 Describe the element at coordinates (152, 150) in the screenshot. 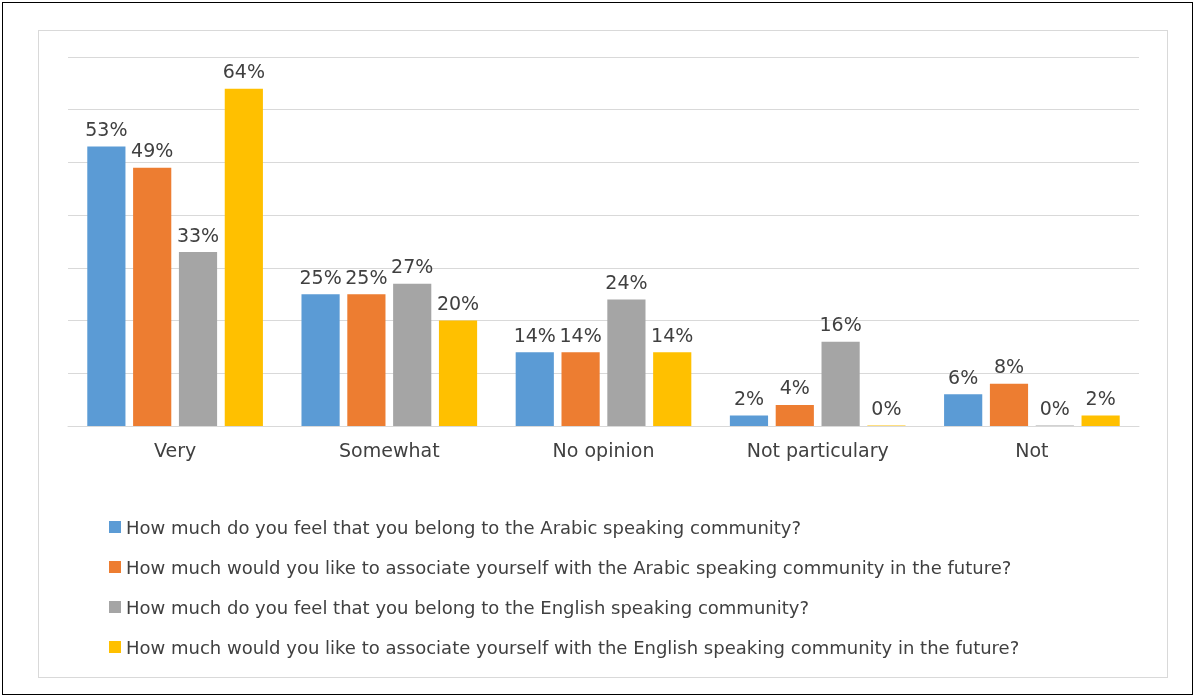

I see `data-label: 49%` at that location.